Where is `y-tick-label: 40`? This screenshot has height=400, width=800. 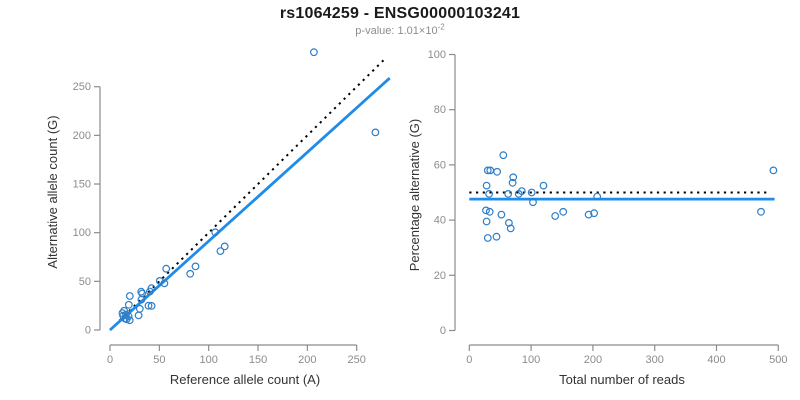
y-tick-label: 40 is located at coordinates (440, 221).